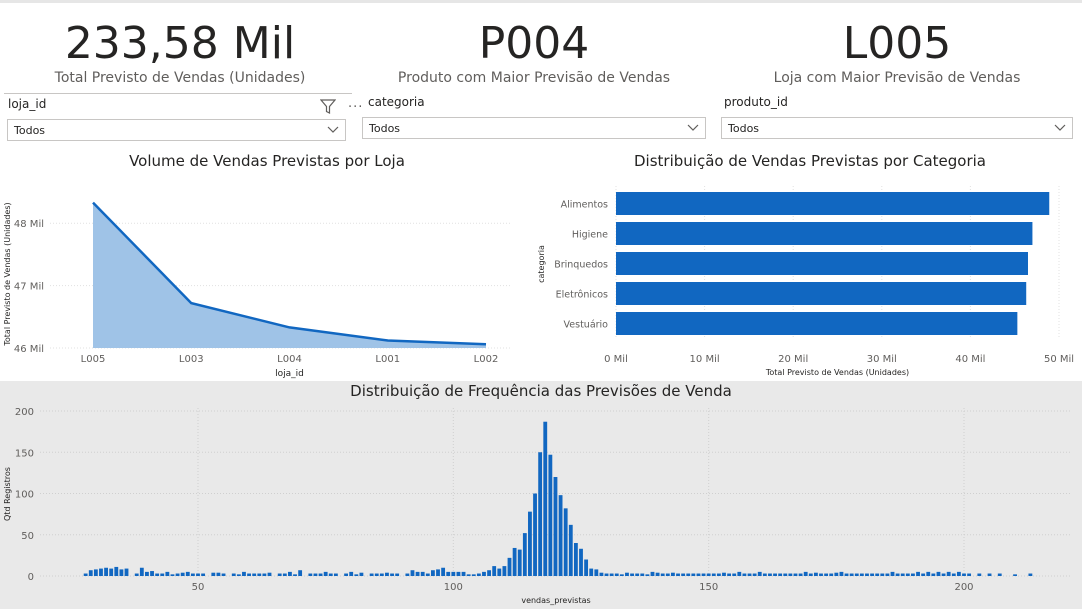  Describe the element at coordinates (584, 205) in the screenshot. I see `y-tick-label: Alimentos` at that location.